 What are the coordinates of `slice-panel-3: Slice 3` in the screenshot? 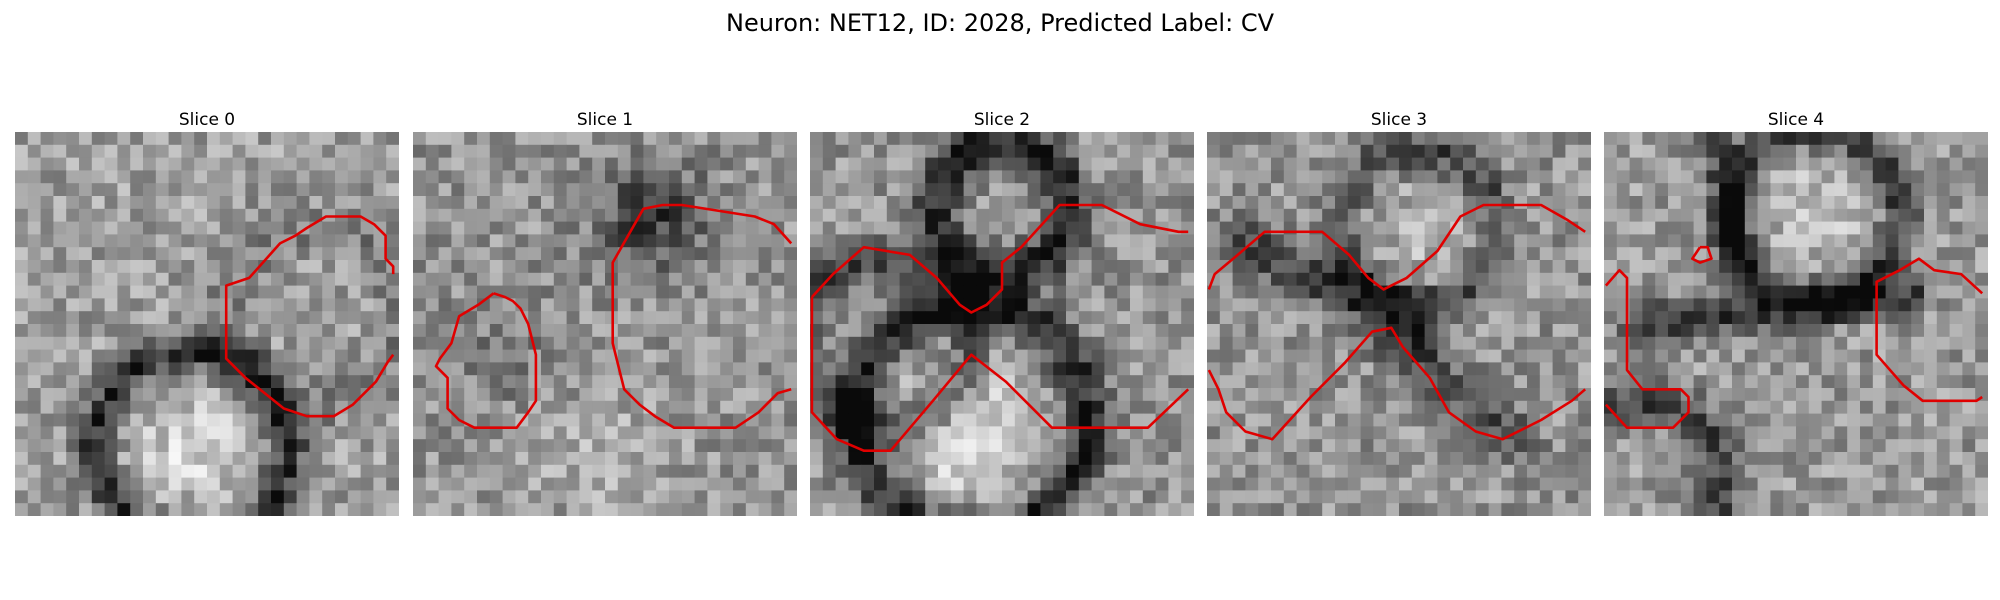 It's located at (1399, 313).